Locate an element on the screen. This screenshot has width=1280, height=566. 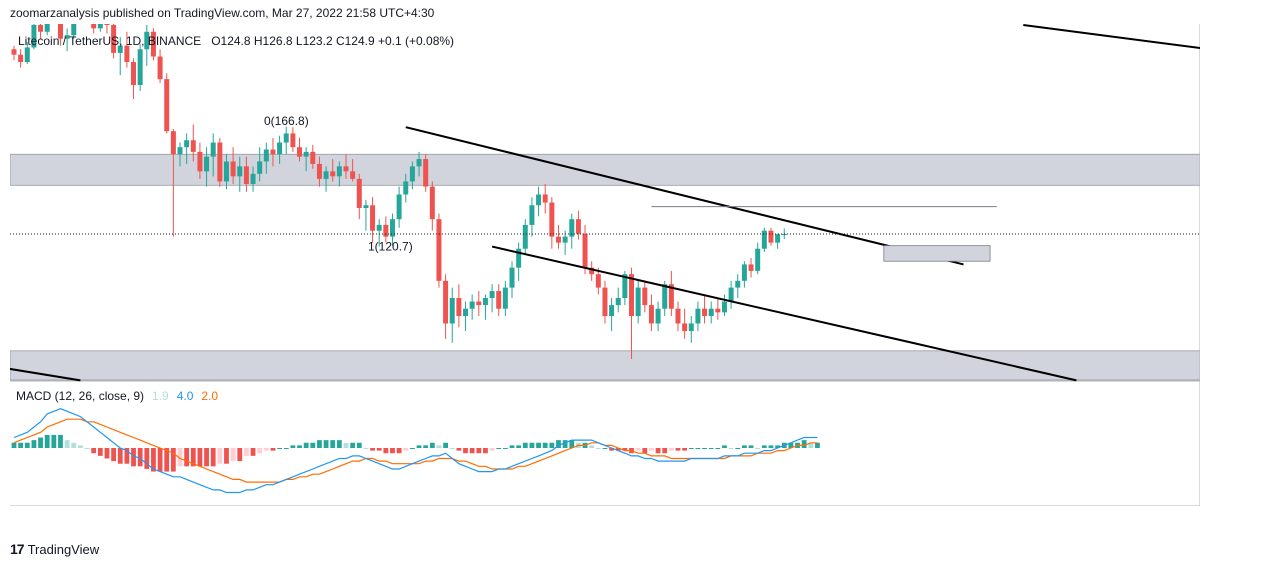
highlight-box is located at coordinates (937, 253).